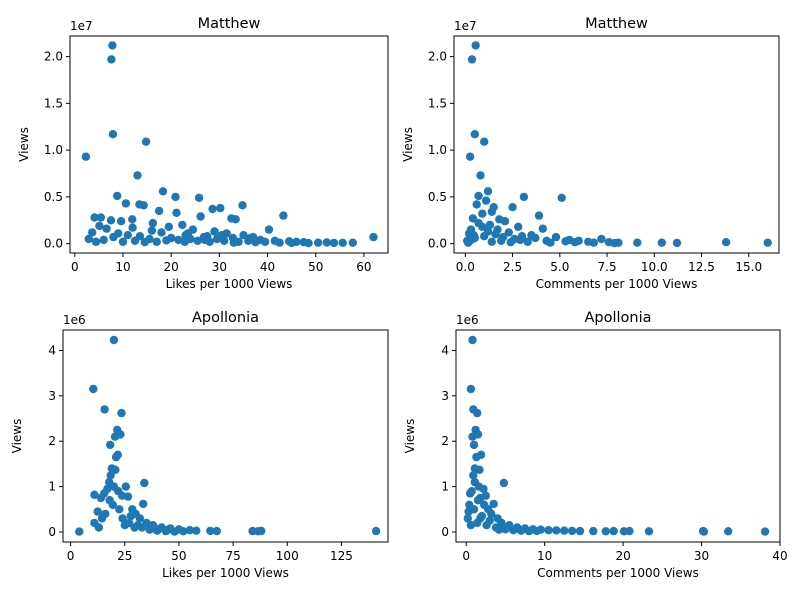  Describe the element at coordinates (467, 320) in the screenshot. I see `y-offset-label: 1e6` at that location.